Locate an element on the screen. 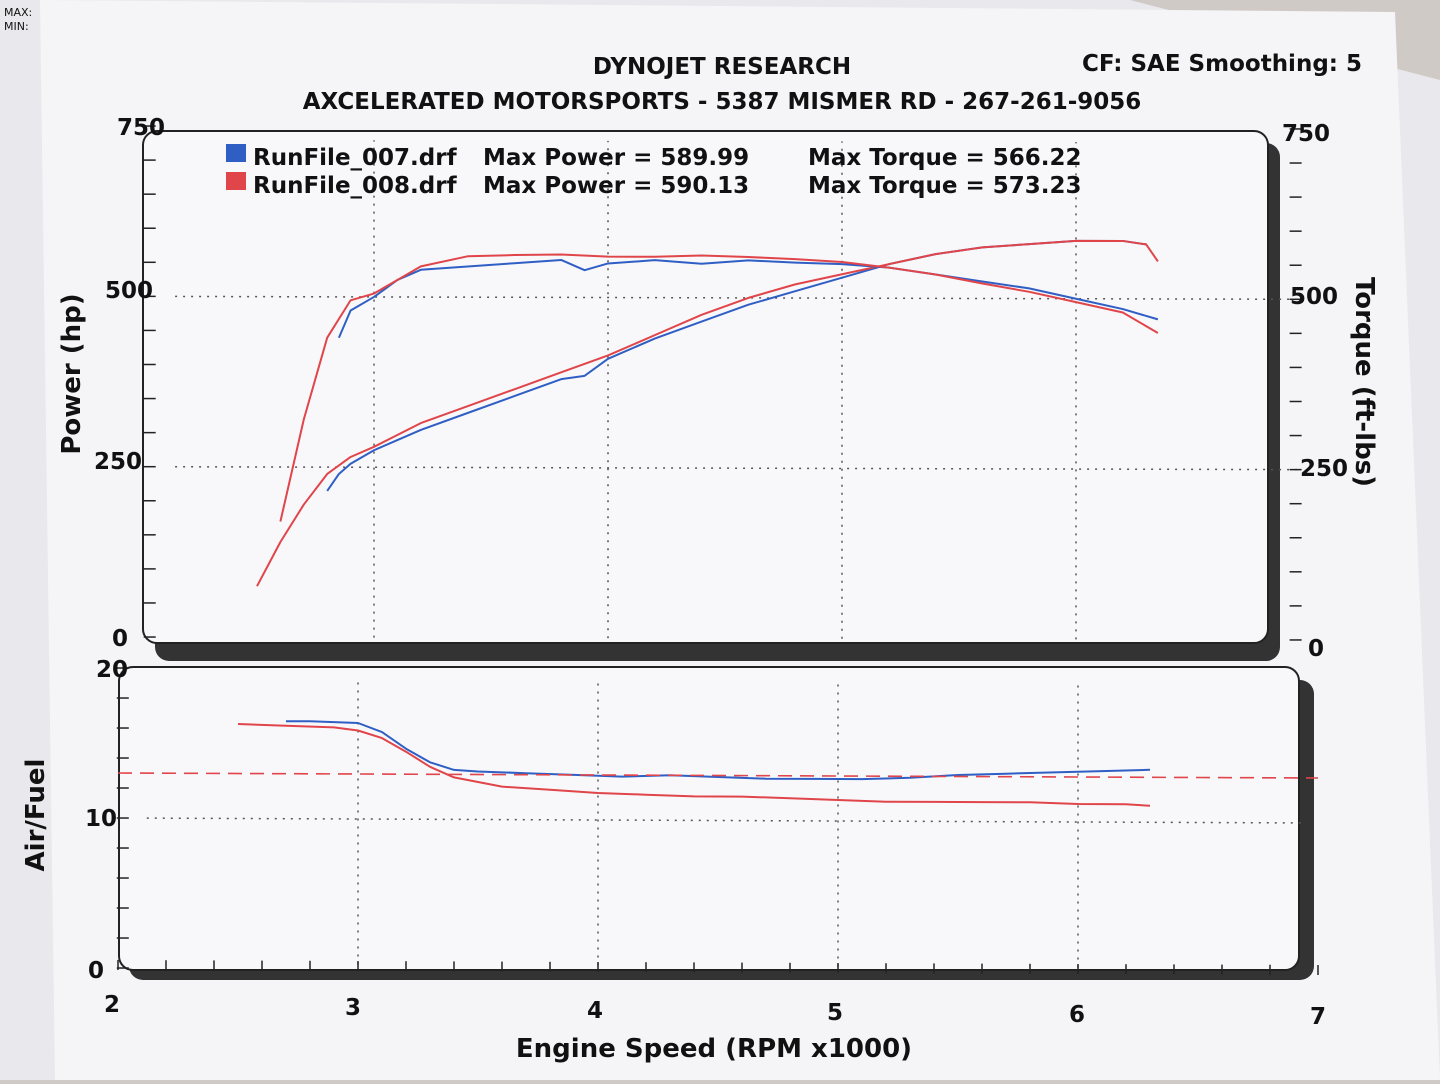 The image size is (1440, 1084). rpm-tick-3: 3 is located at coordinates (353, 1008).